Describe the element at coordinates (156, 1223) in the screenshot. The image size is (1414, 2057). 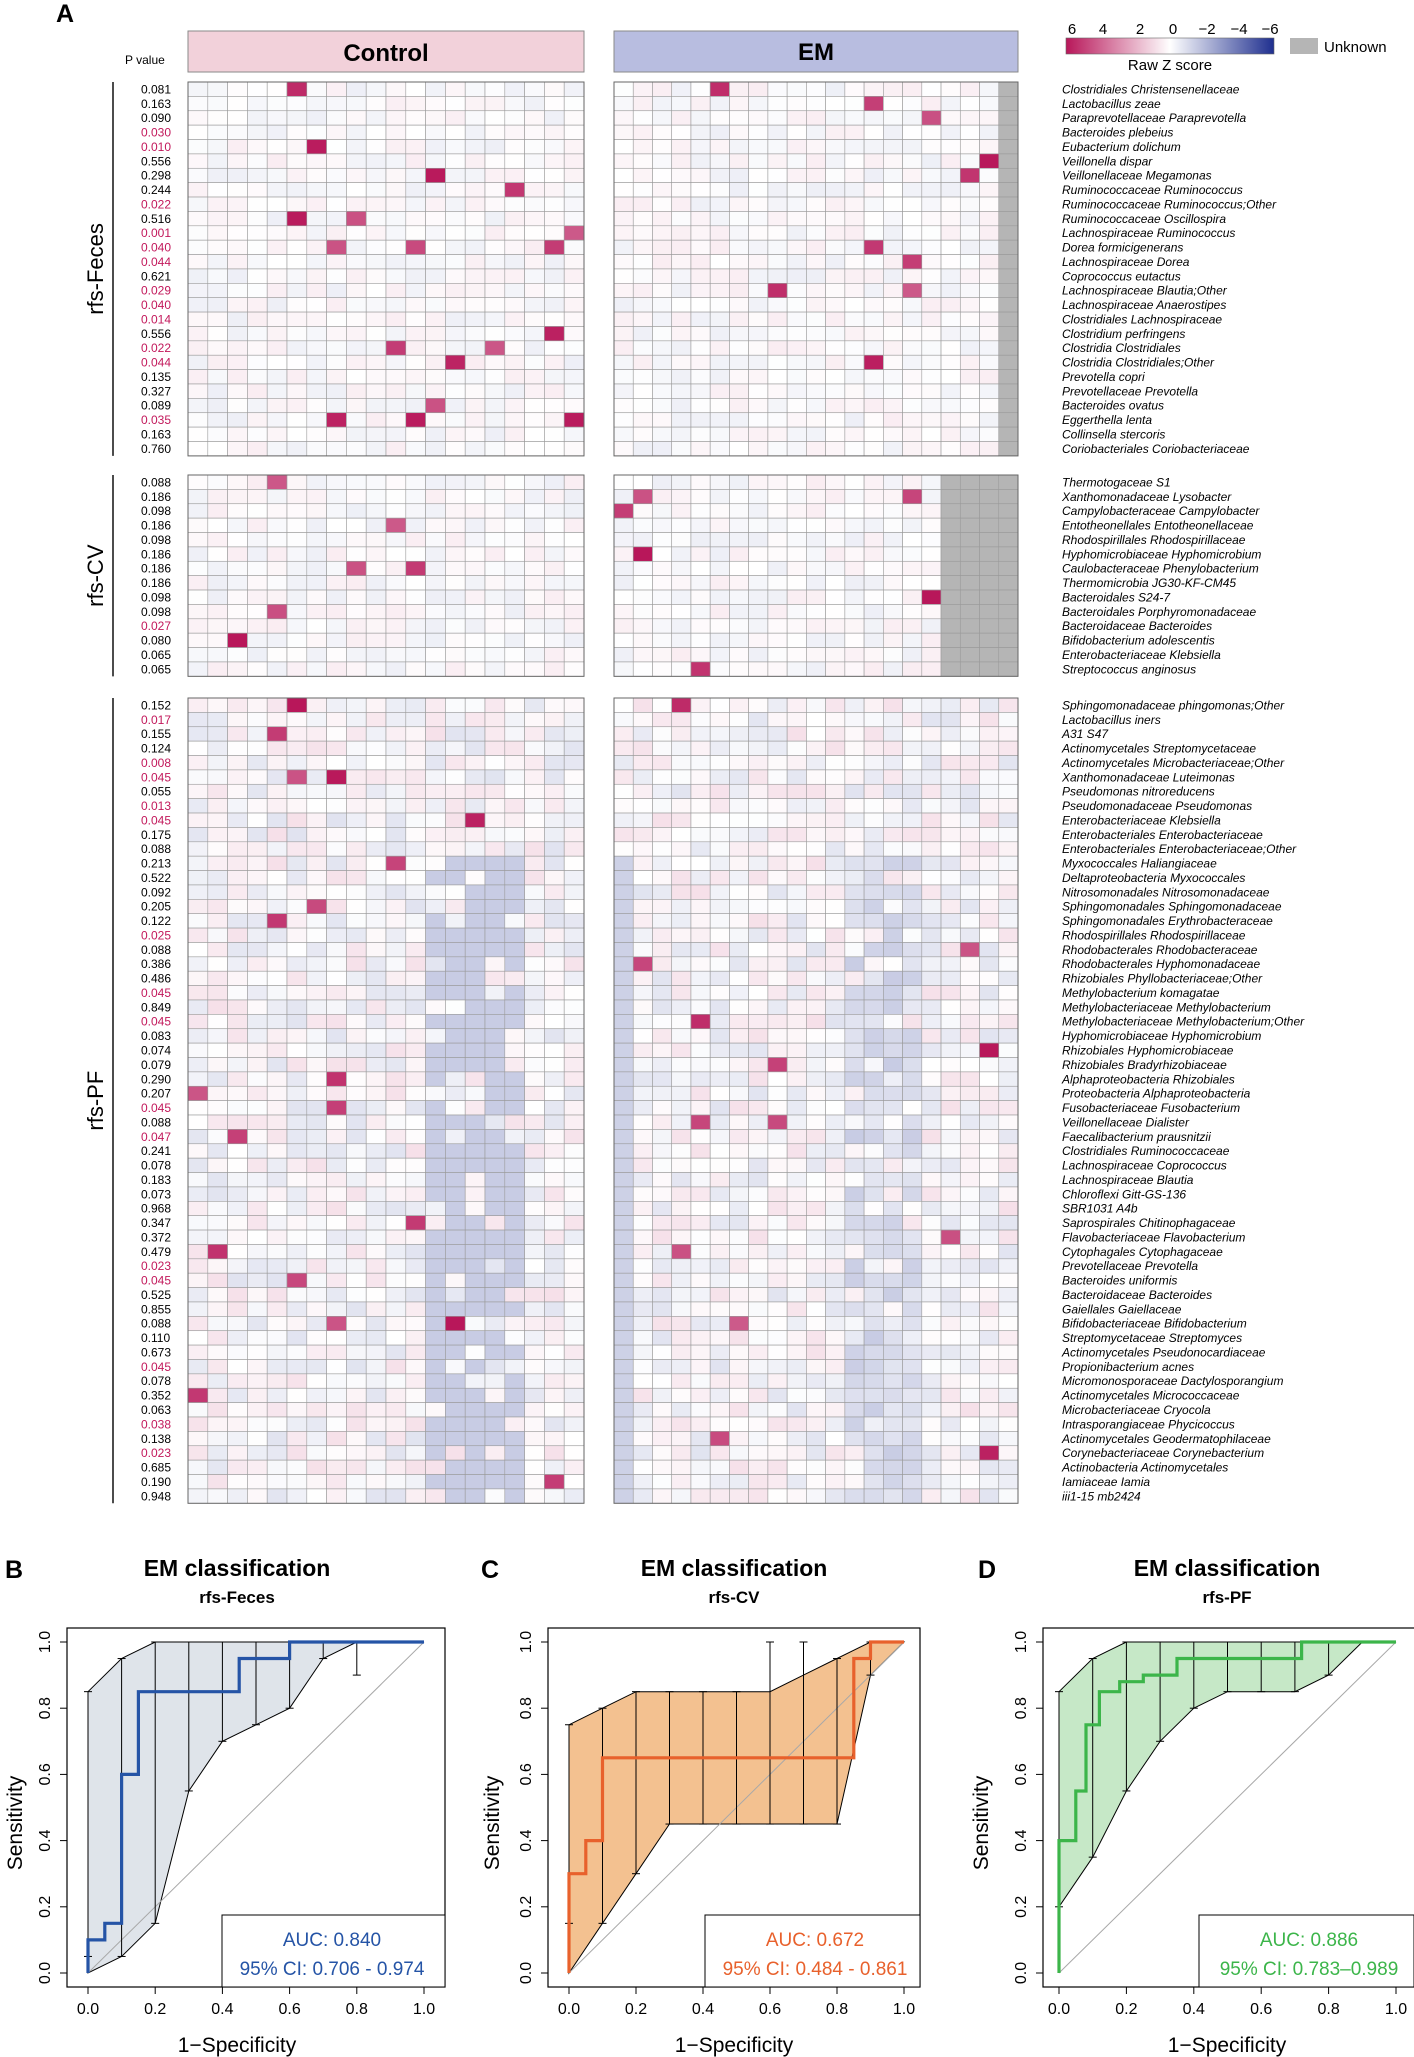
I see `p-value: 0.347` at that location.